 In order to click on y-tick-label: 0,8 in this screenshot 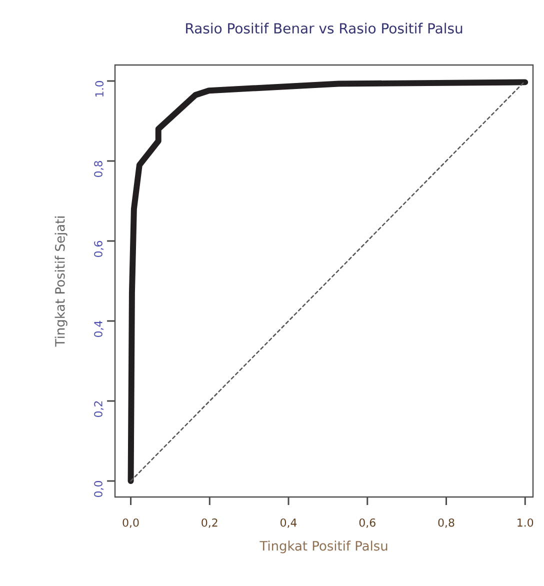, I will do `click(99, 169)`.